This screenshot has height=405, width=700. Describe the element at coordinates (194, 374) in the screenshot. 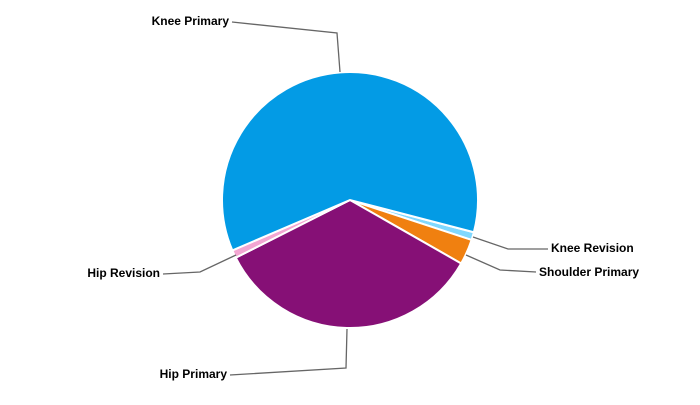

I see `slice-label: Hip Primary` at that location.